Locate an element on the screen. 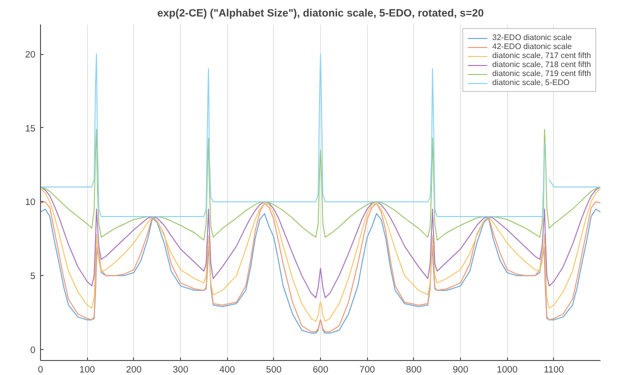  legend-label: diatonic scale, 719 cent fifth is located at coordinates (541, 73).